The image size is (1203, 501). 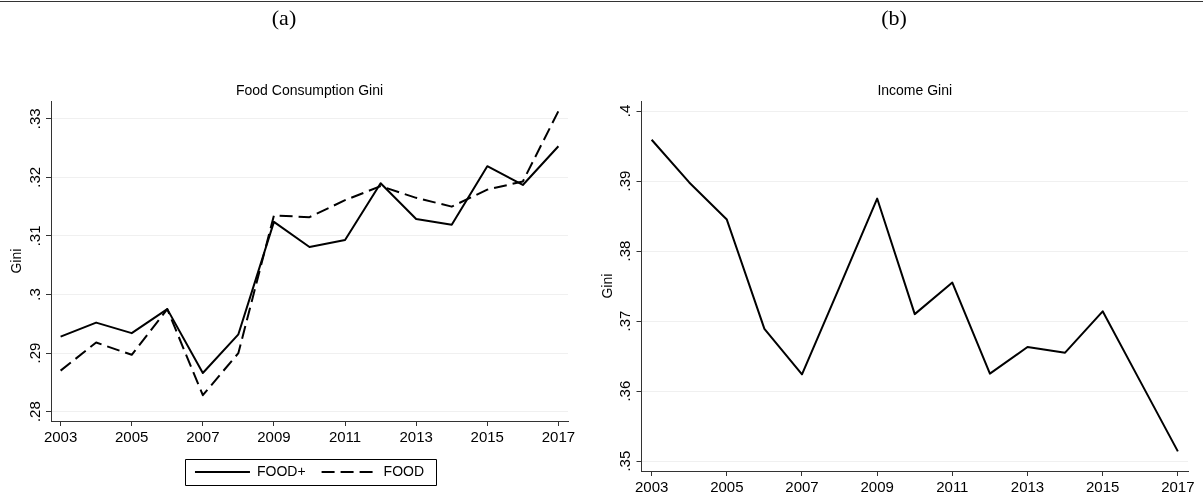 I want to click on legend-label: FOOD, so click(x=404, y=470).